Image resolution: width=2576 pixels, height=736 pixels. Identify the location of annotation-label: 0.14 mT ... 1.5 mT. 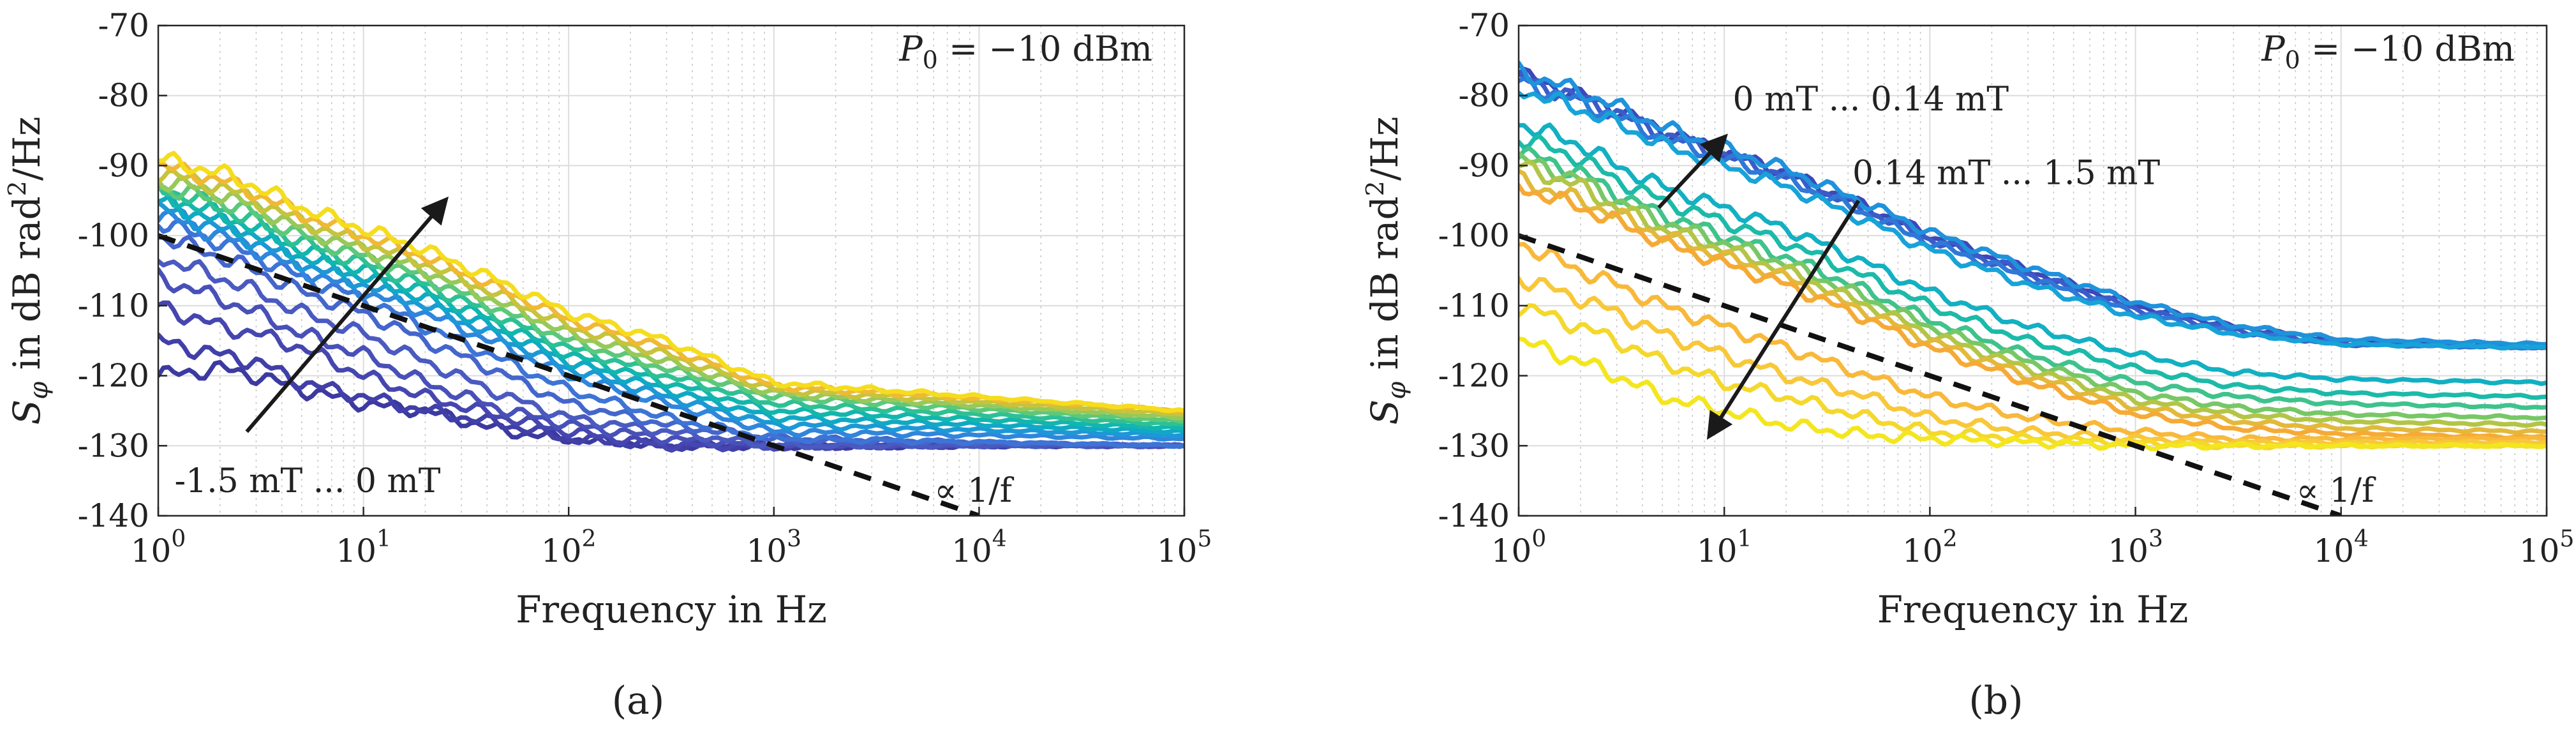
(2006, 173).